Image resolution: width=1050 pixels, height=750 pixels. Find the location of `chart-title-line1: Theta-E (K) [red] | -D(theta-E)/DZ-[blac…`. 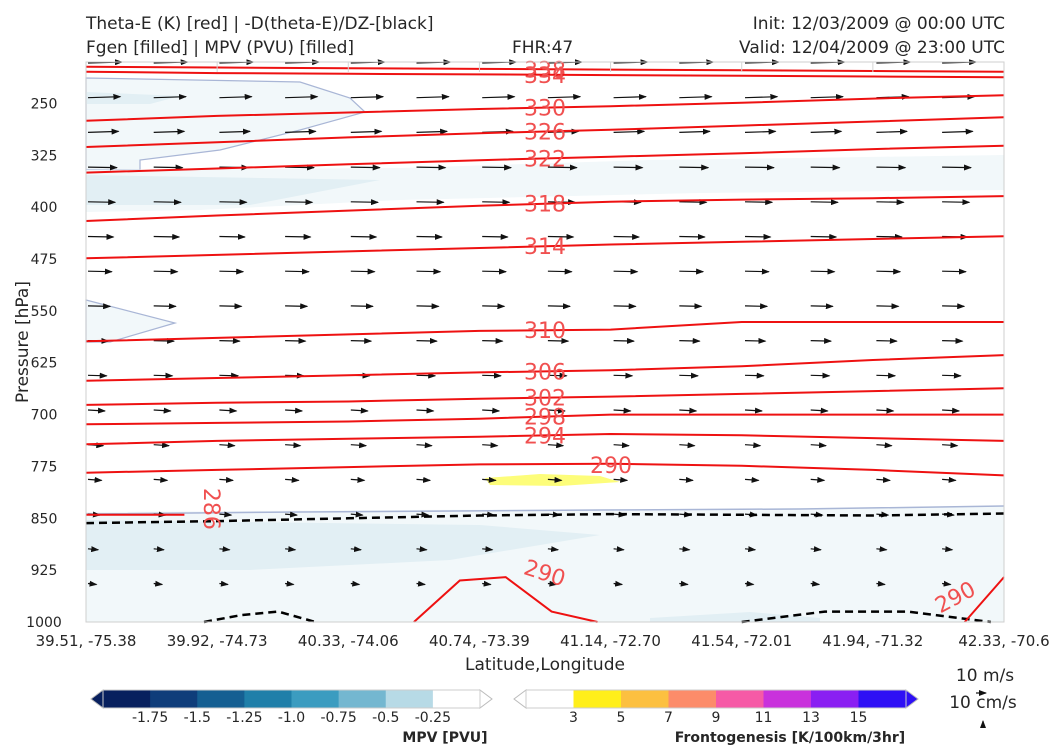

chart-title-line1: Theta-E (K) [red] | -D(theta-E)/DZ-[blac… is located at coordinates (260, 24).